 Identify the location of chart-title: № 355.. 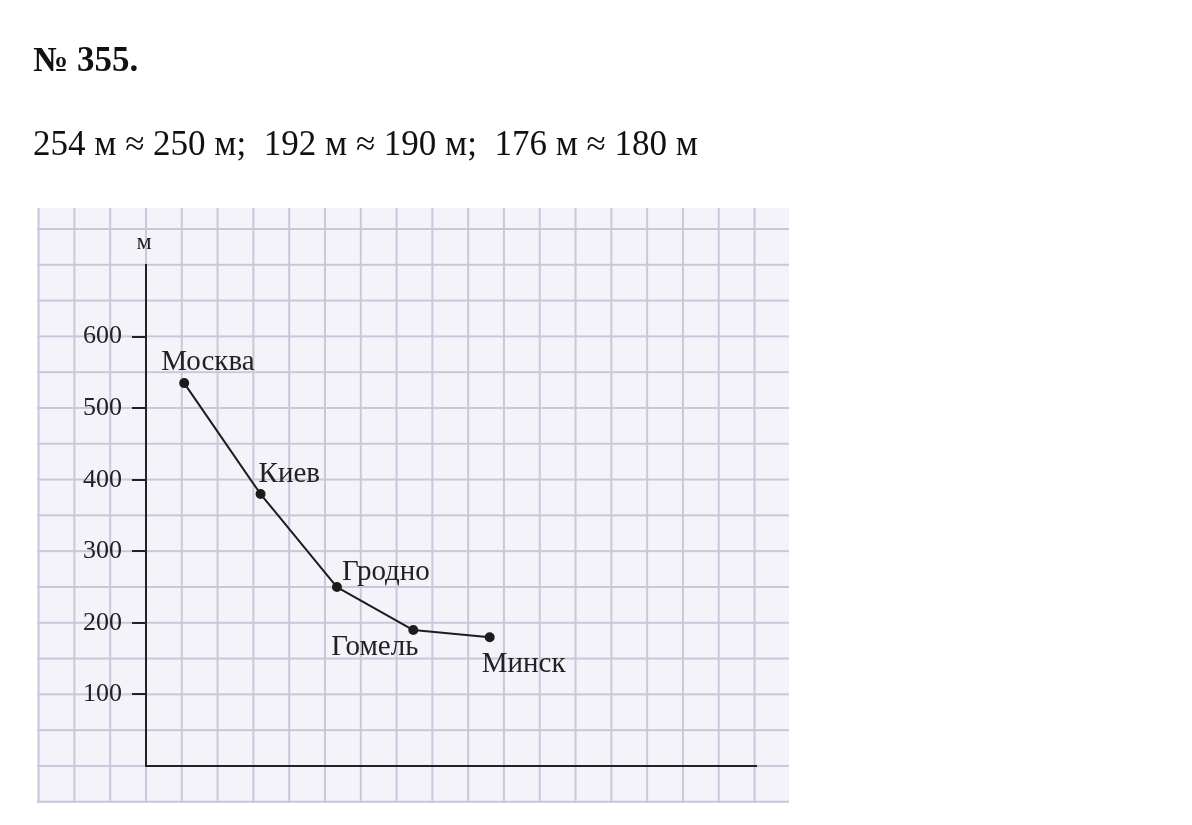
(86, 60).